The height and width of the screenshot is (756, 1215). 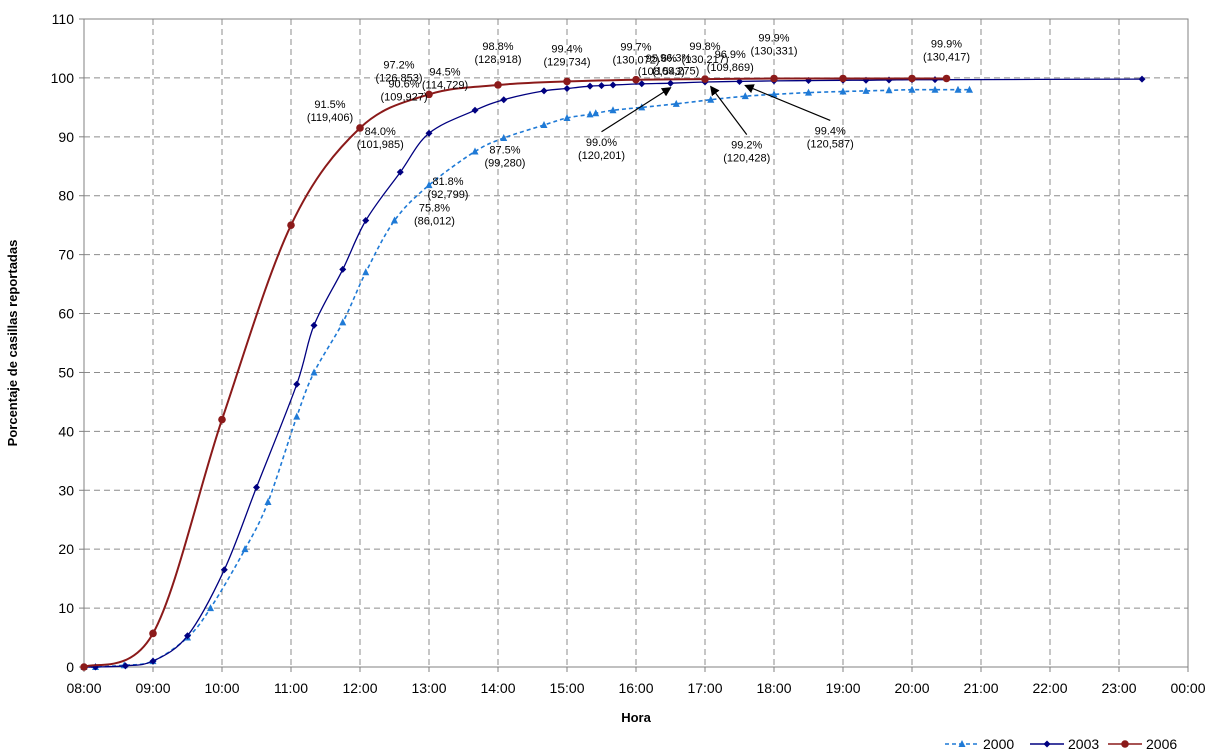 I want to click on annotation-count: (92,799), so click(x=448, y=195).